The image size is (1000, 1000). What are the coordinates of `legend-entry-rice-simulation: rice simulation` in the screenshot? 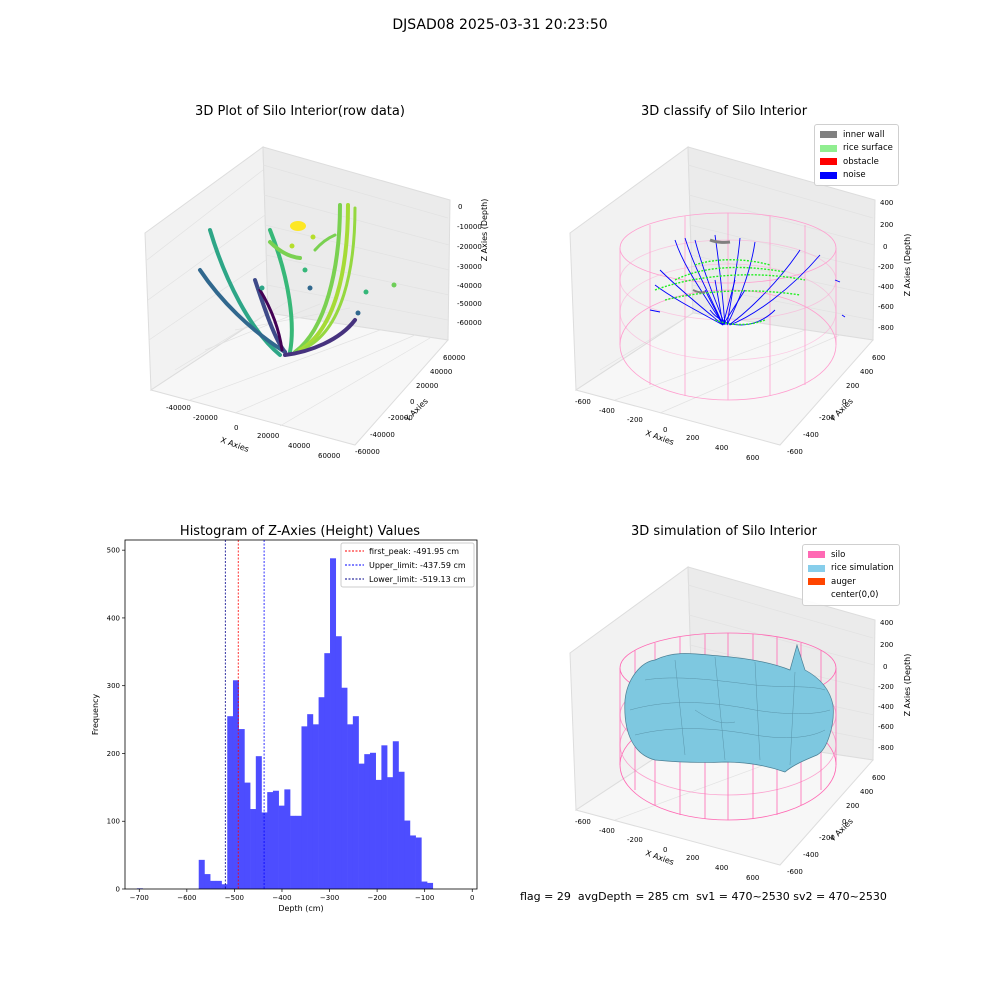 It's located at (851, 569).